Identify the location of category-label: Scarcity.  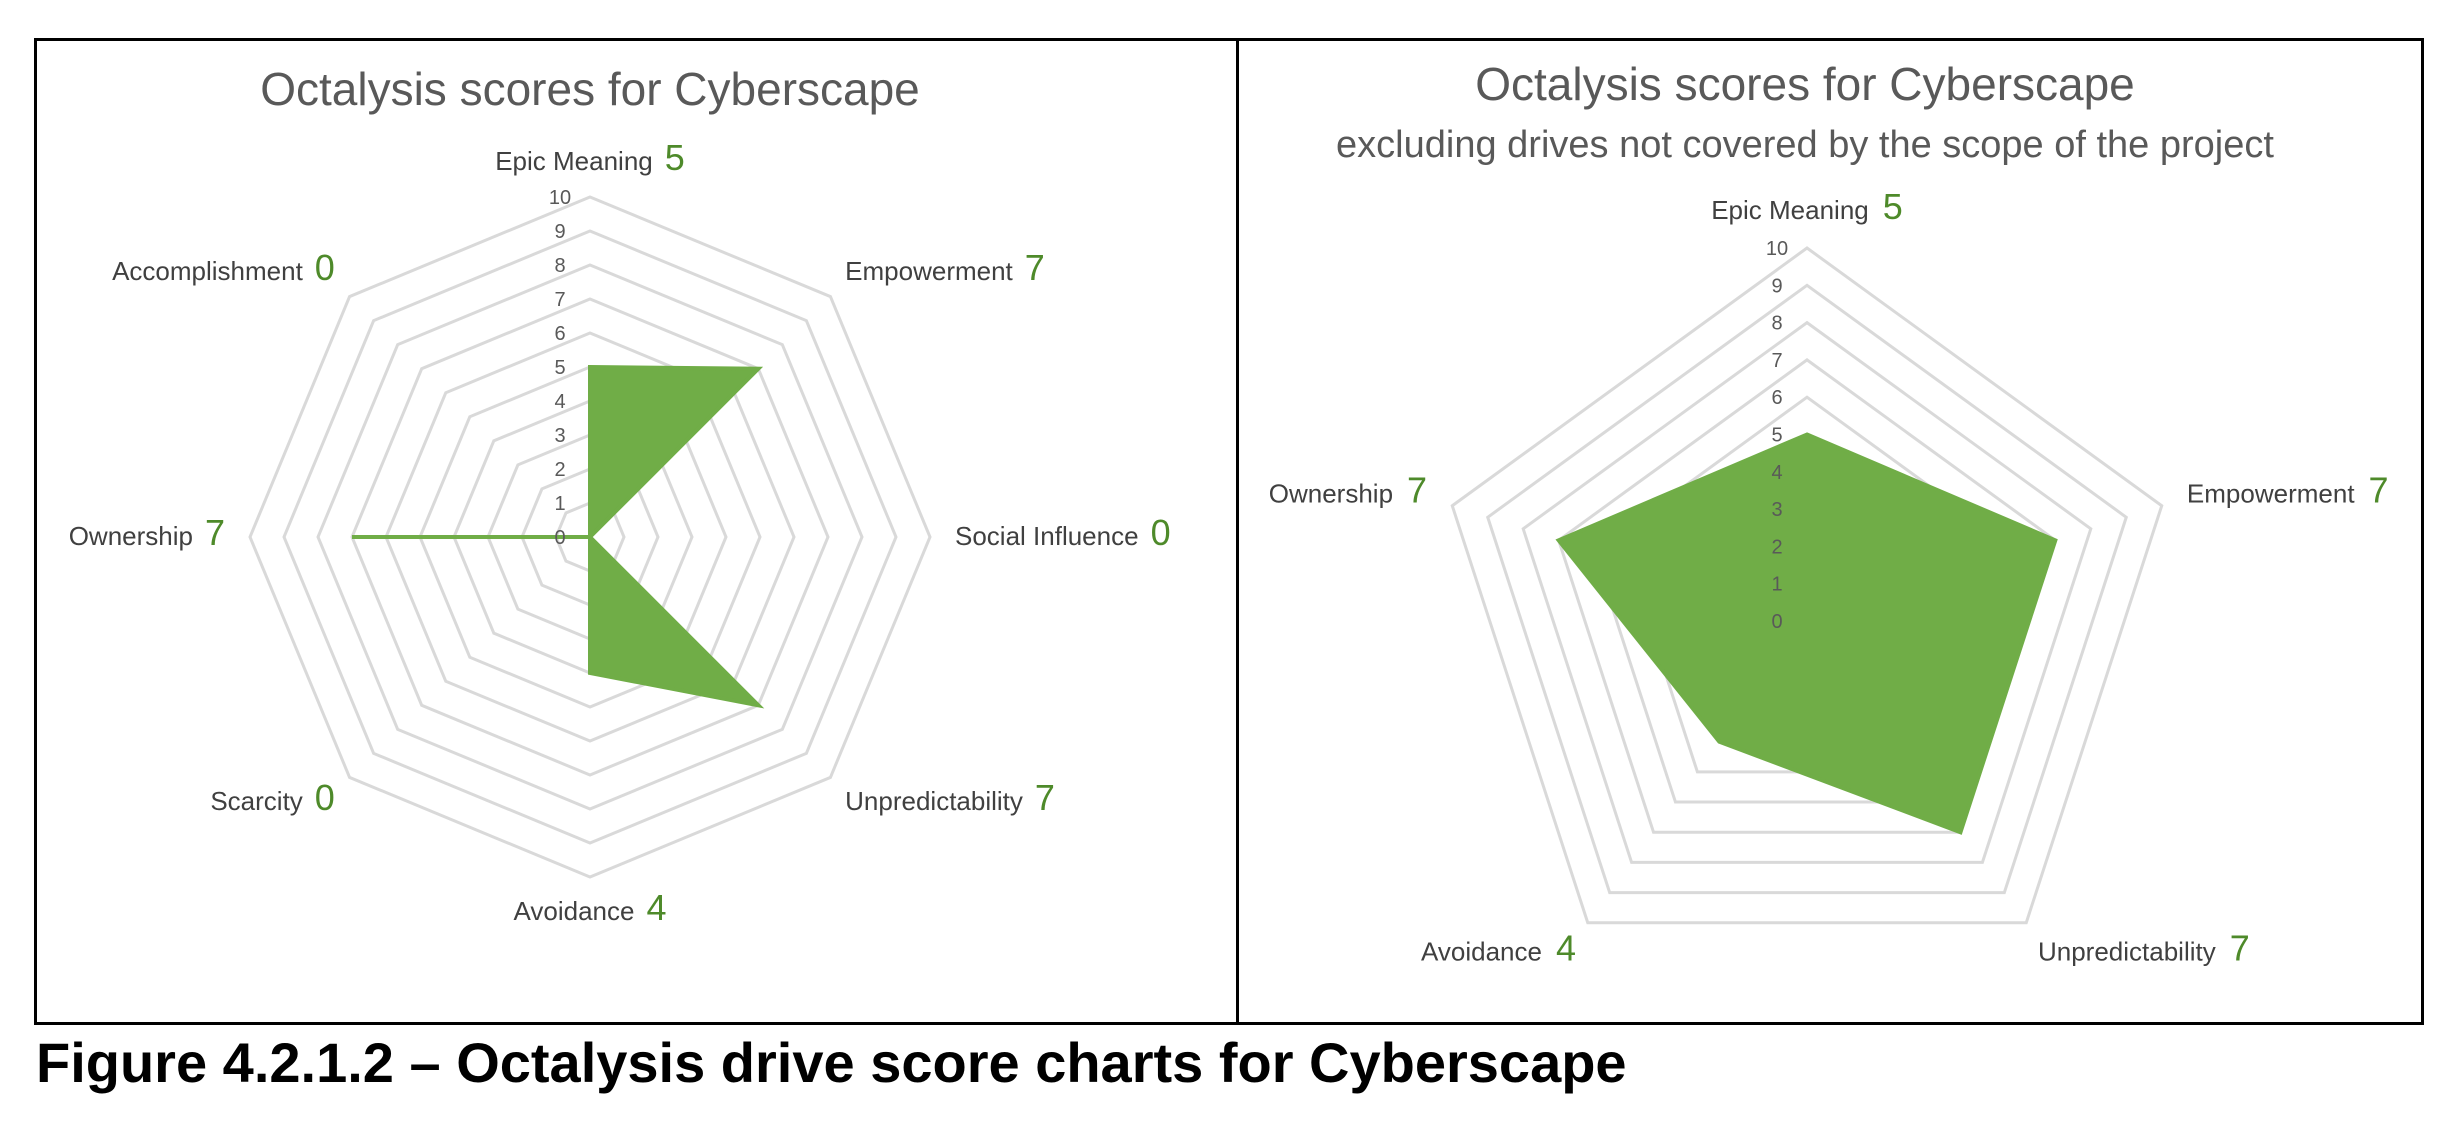
(256, 801).